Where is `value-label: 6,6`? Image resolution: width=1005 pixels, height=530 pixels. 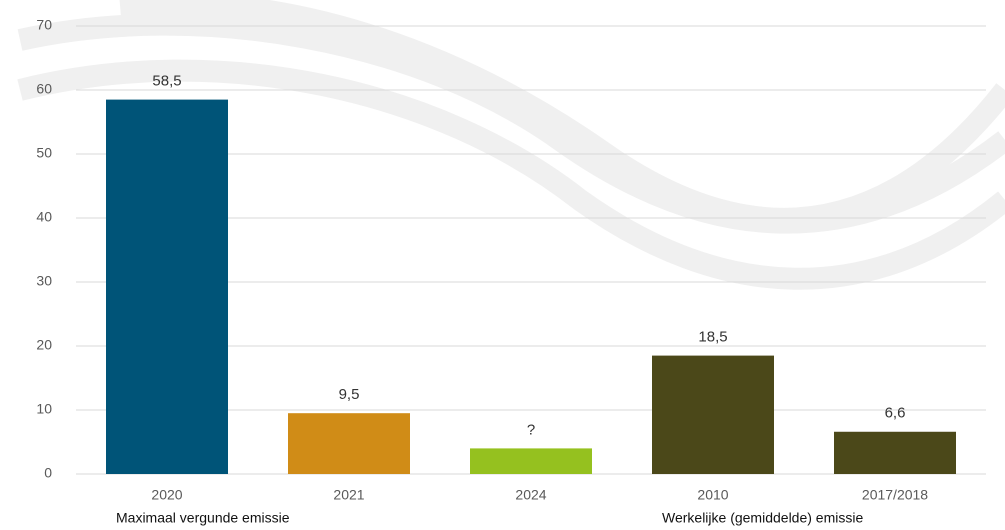
value-label: 6,6 is located at coordinates (895, 413).